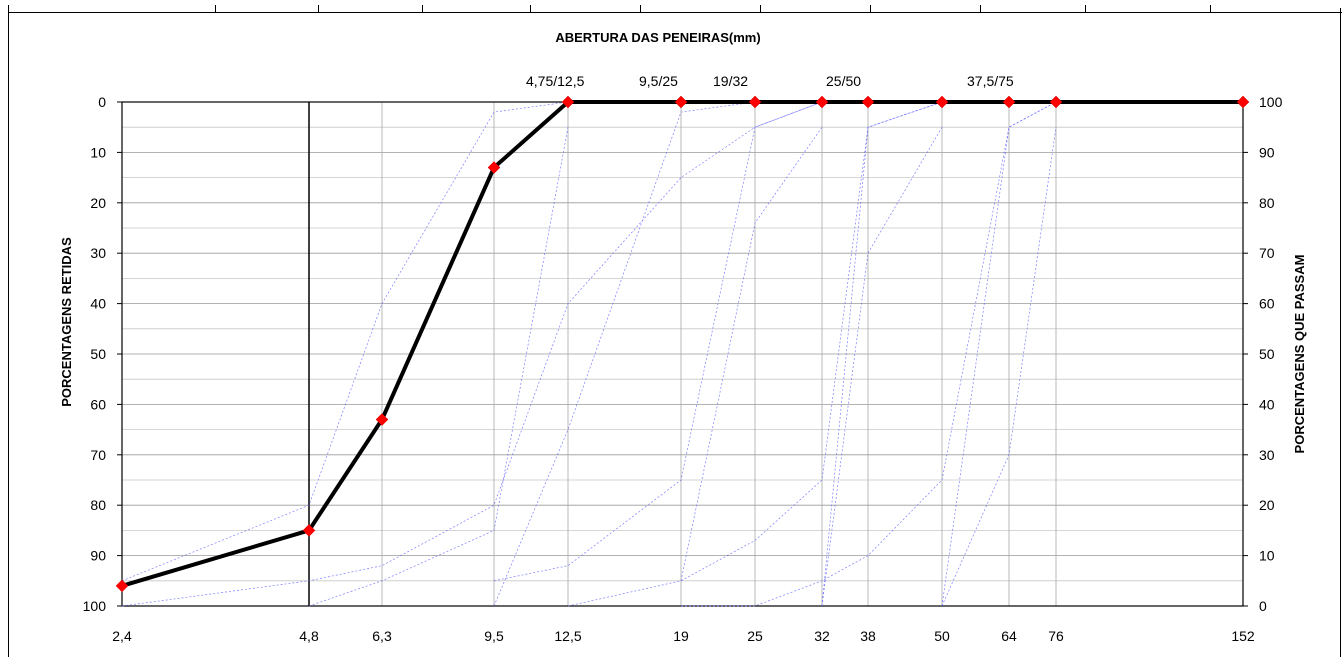  I want to click on y-left-tick-label: 70, so click(98, 455).